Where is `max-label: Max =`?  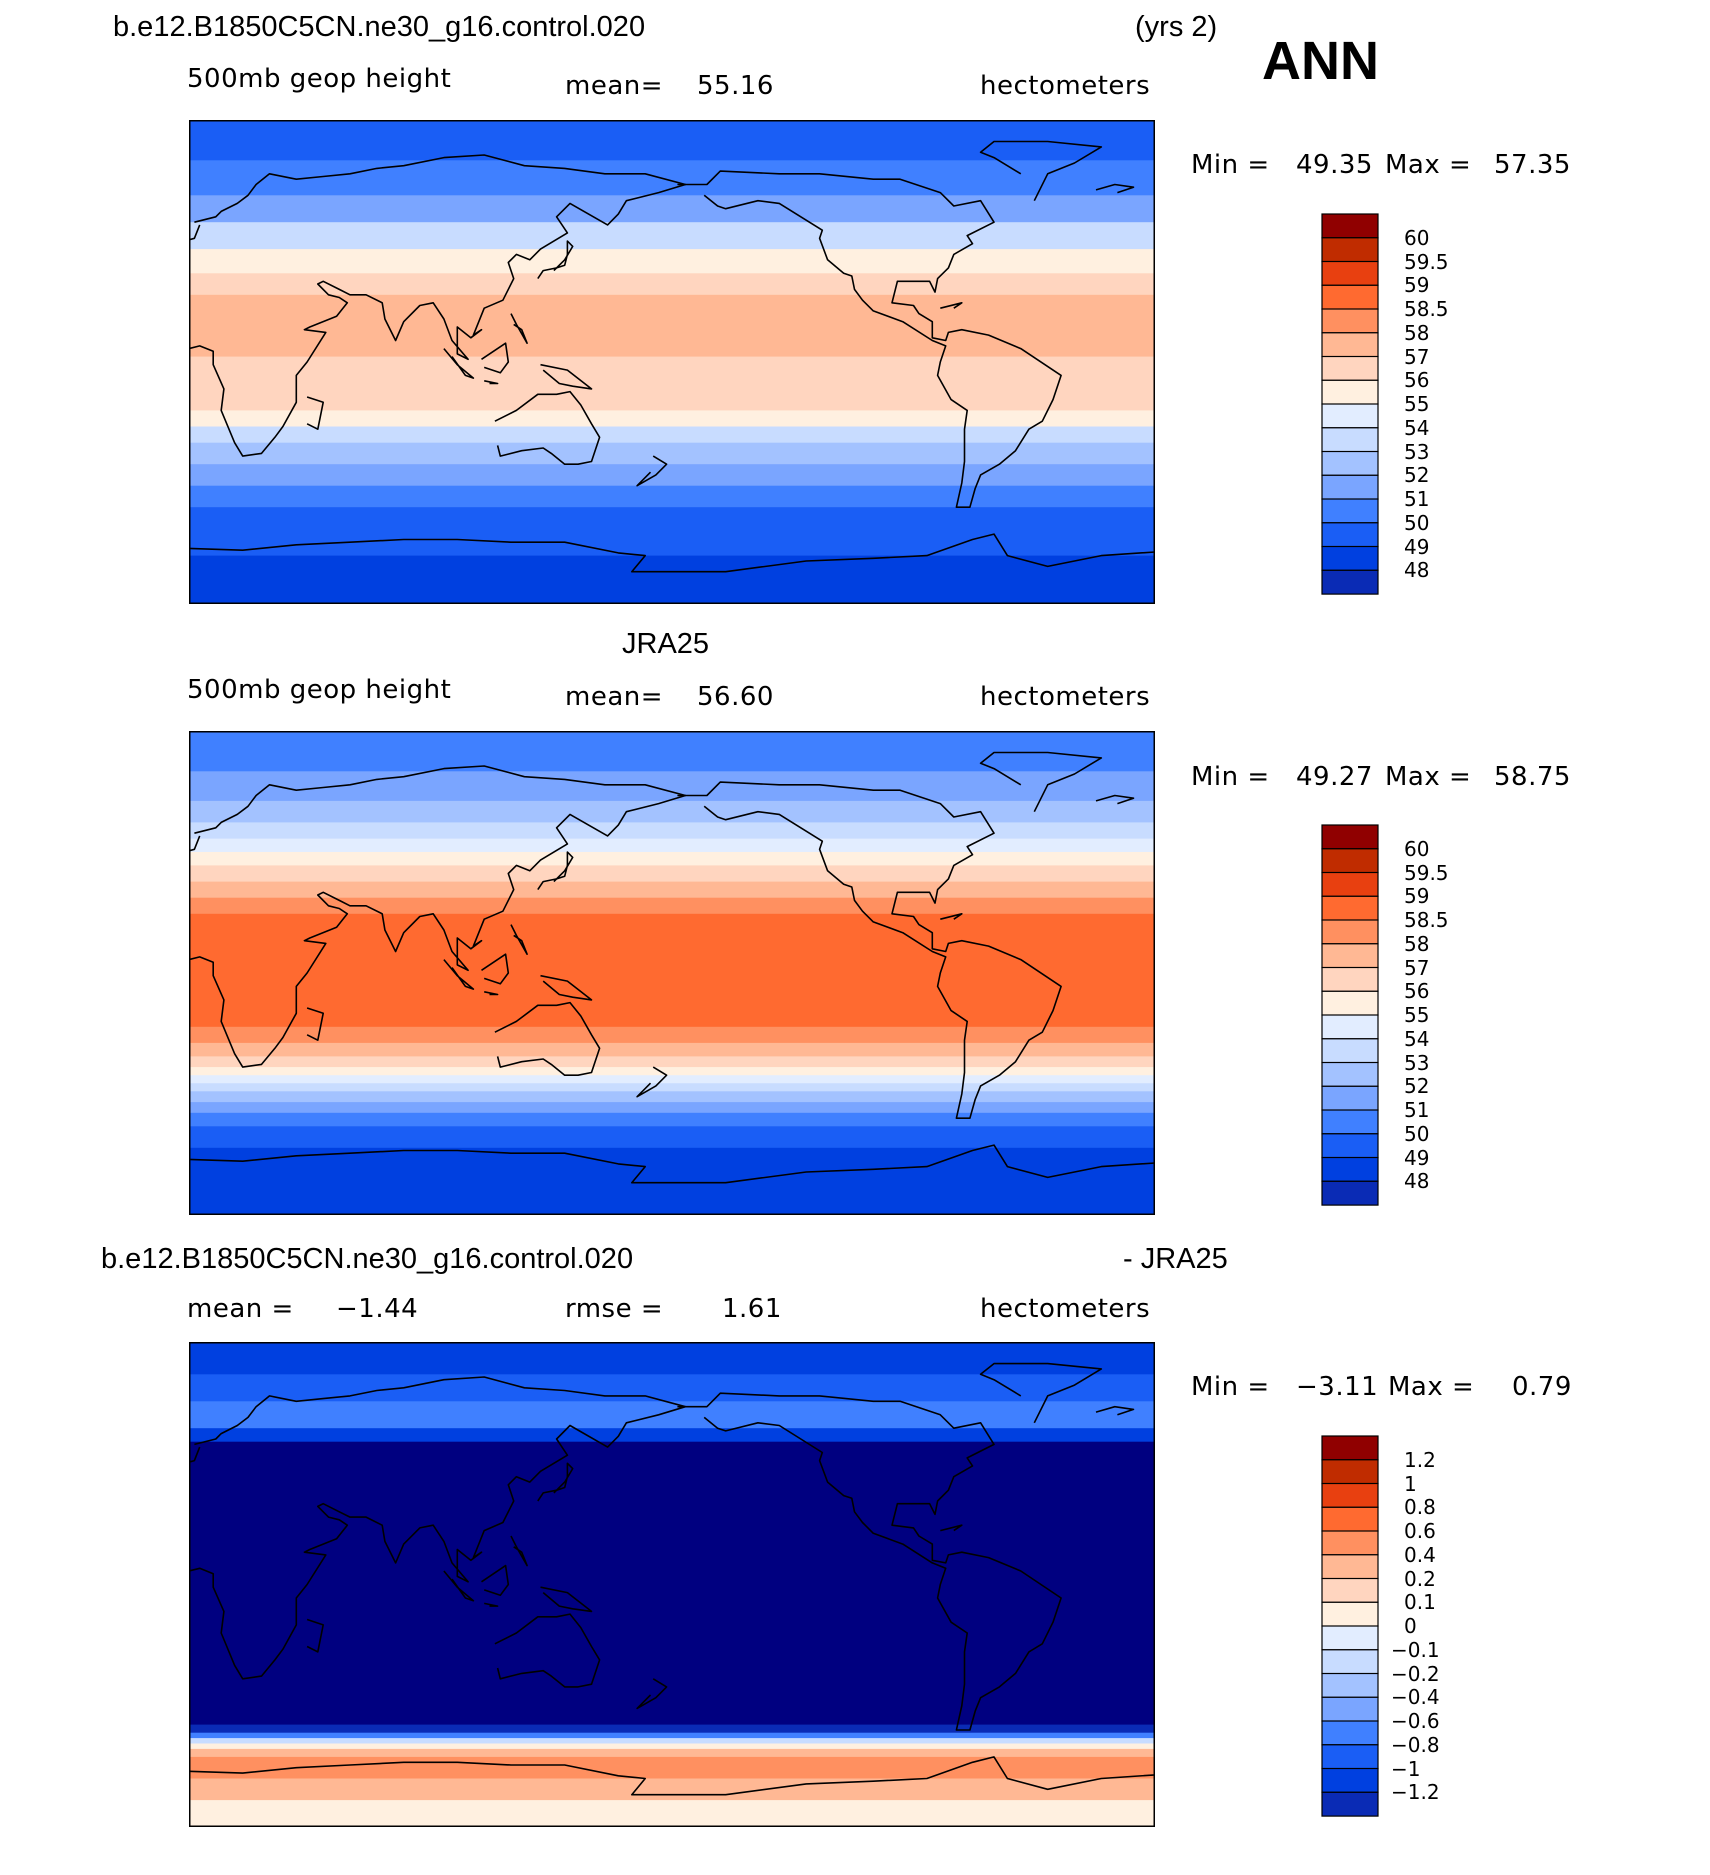 max-label: Max = is located at coordinates (1431, 1387).